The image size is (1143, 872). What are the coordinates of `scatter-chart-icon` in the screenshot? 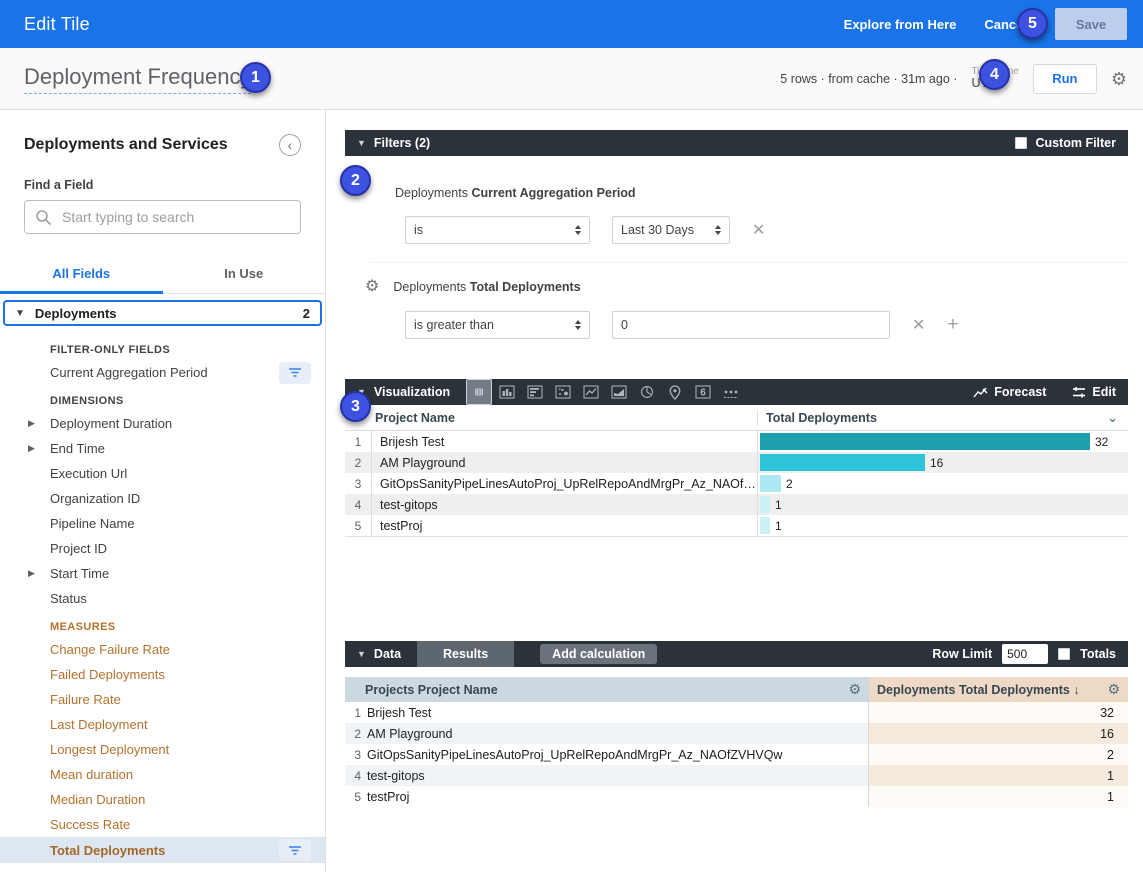 It's located at (563, 392).